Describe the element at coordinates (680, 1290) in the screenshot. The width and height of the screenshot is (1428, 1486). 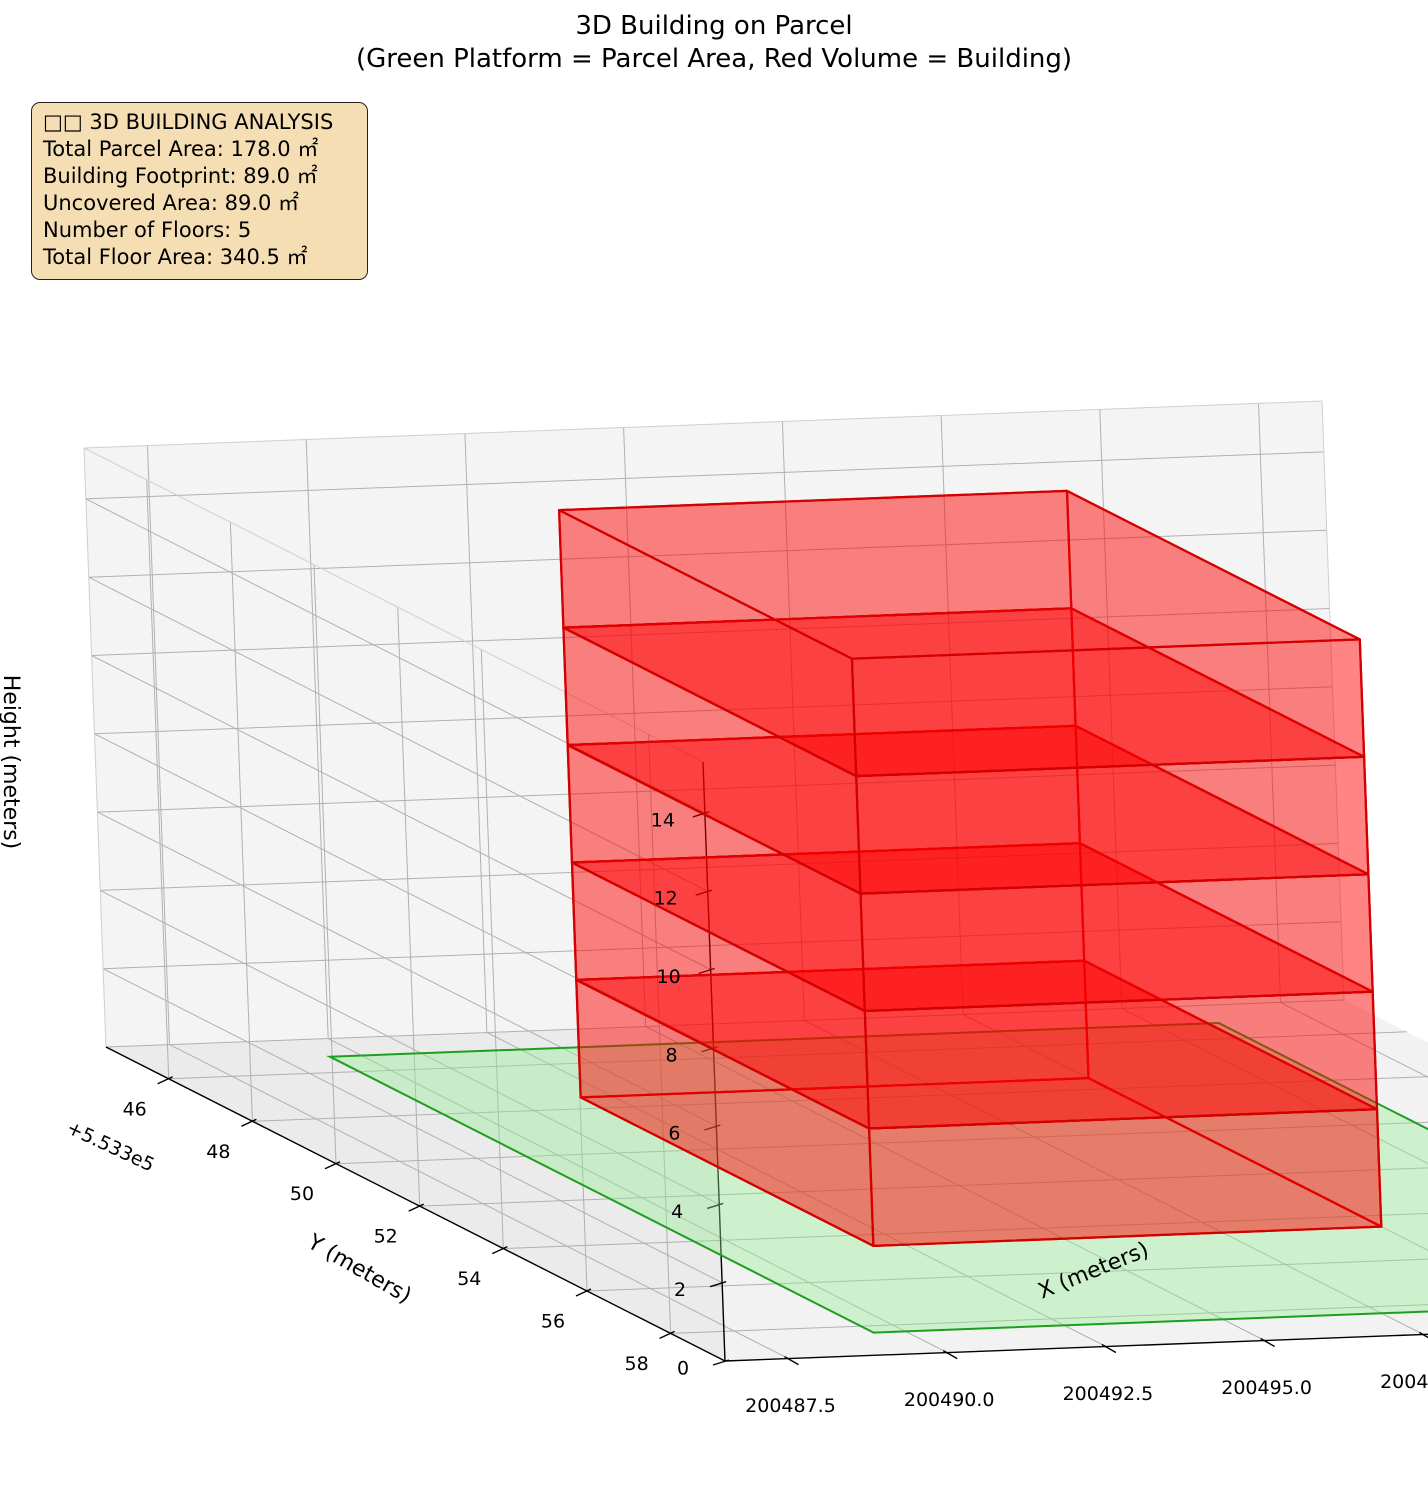
I see `z-tick-label: 2` at that location.